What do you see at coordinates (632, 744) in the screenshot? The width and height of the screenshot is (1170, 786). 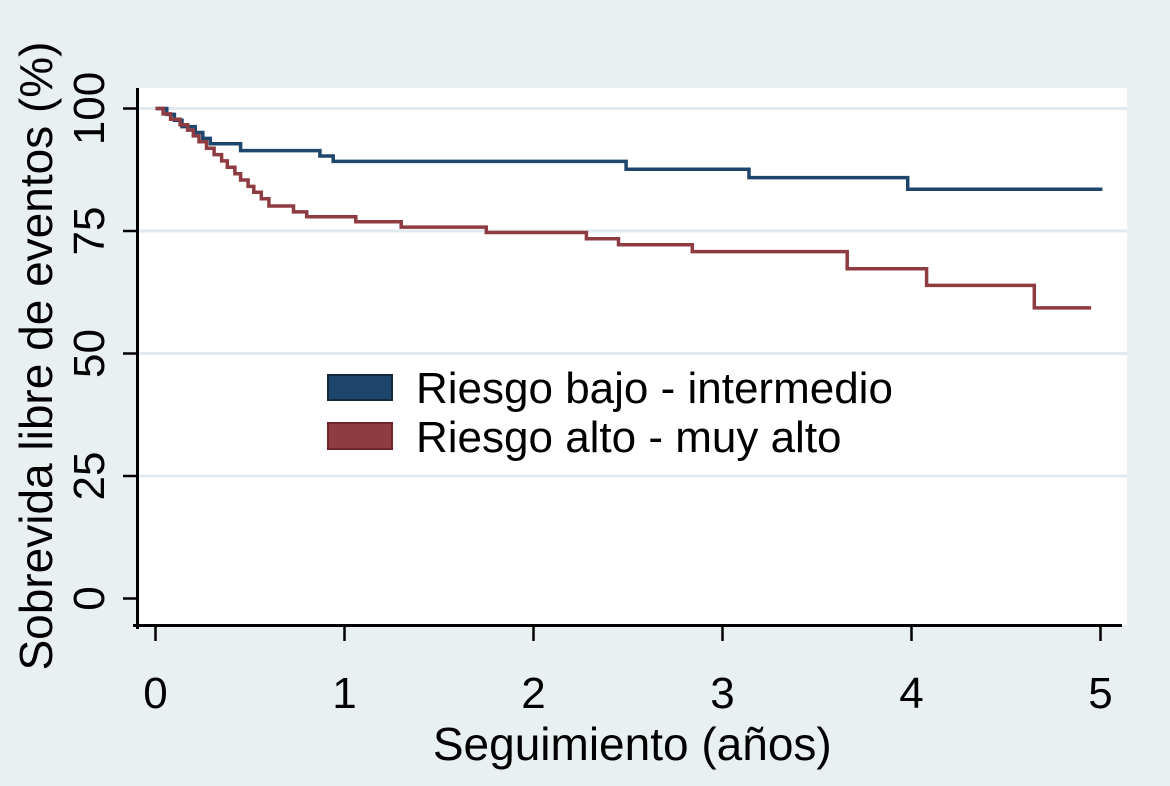 I see `x-axis-title: Seguimiento (años)` at bounding box center [632, 744].